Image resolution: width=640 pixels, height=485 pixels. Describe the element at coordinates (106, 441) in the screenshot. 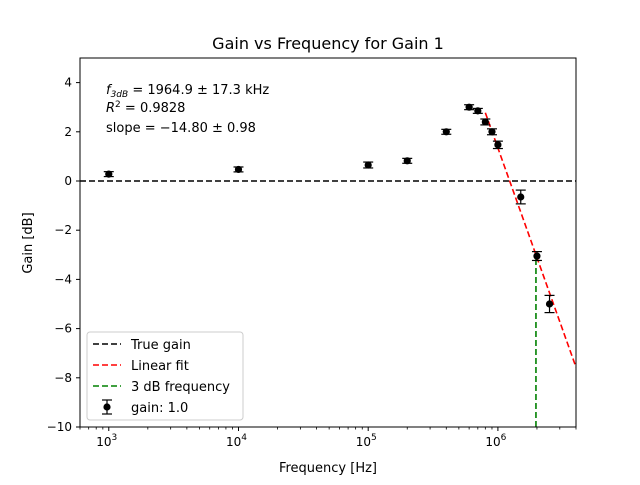

I see `x-tick-label: 10³` at that location.